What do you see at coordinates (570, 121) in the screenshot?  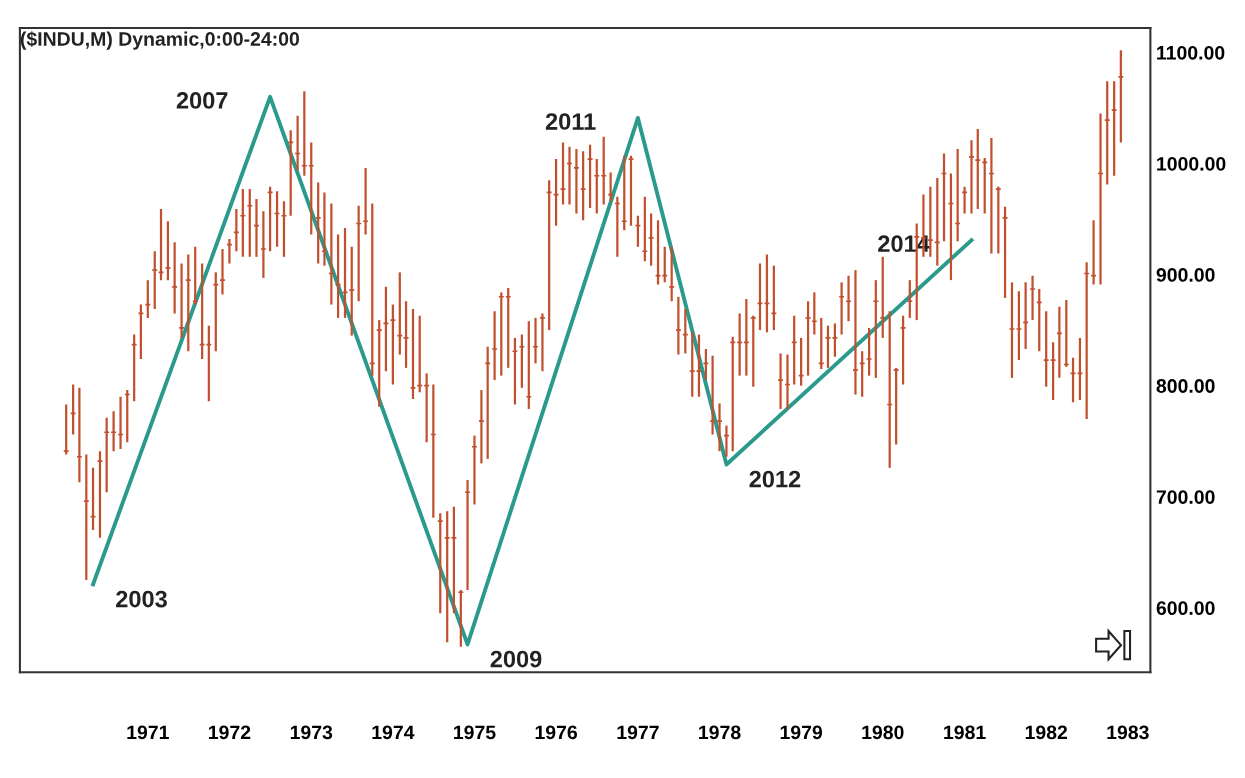 I see `annotation: 2011` at bounding box center [570, 121].